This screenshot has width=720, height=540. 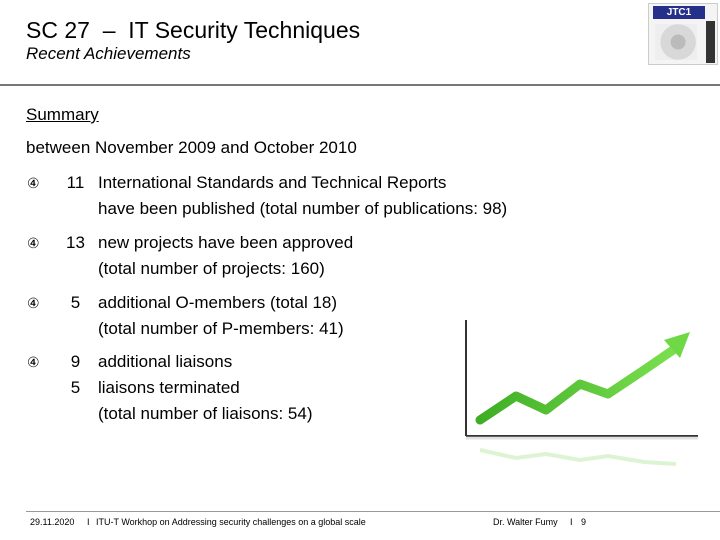 What do you see at coordinates (218, 302) in the screenshot?
I see `bullet-line: additional O-members (total 18)` at bounding box center [218, 302].